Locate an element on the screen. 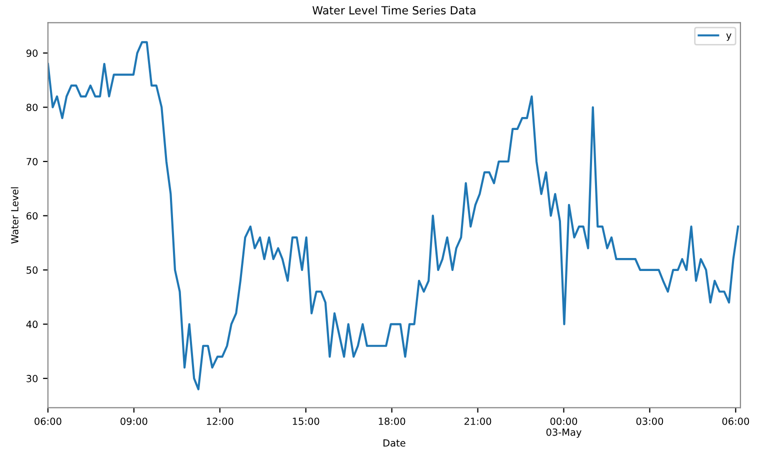  x-tick-label: 09:00 is located at coordinates (134, 421).